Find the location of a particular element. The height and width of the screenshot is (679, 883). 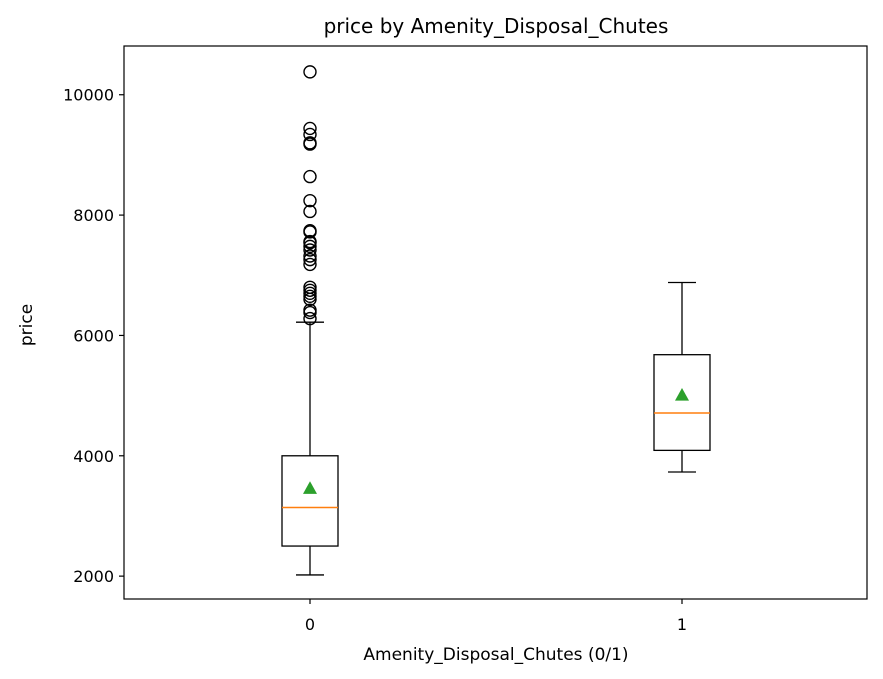

y-tick-label-6000: 6000 is located at coordinates (93, 335).